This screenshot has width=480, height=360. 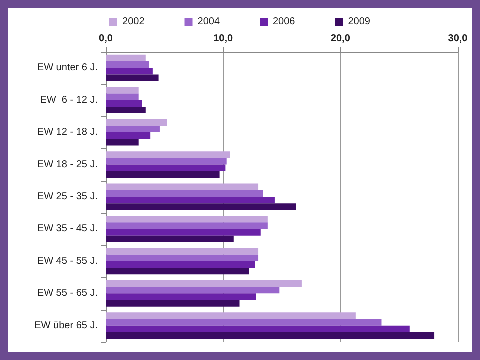 What do you see at coordinates (67, 164) in the screenshot?
I see `y-tick-label: EW 18 - 25 J.` at bounding box center [67, 164].